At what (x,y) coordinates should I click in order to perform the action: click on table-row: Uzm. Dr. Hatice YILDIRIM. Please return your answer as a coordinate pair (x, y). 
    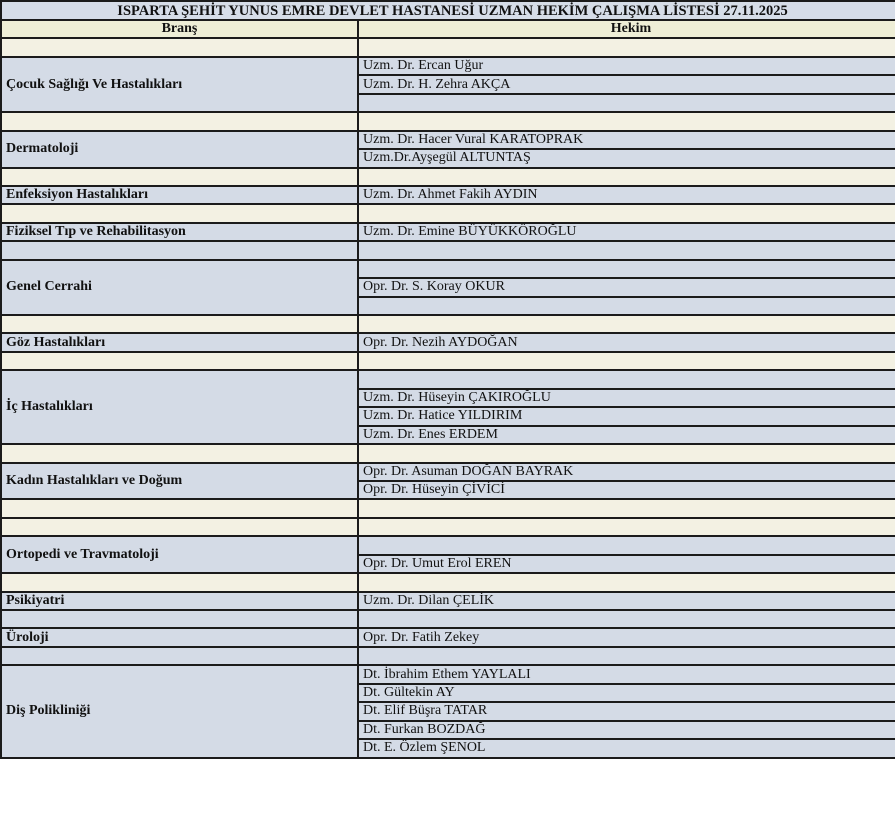
    Looking at the image, I should click on (448, 416).